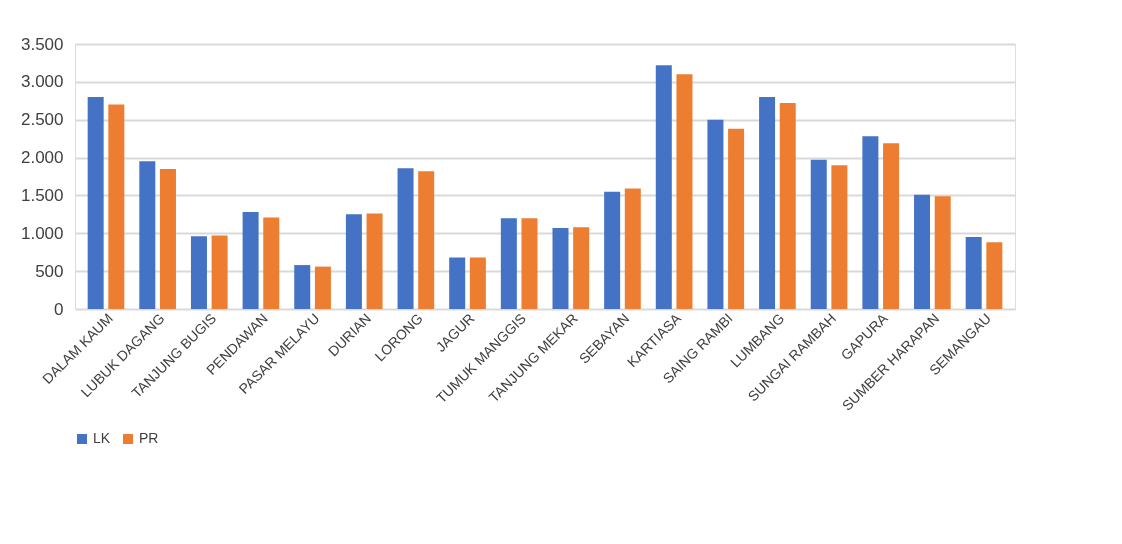  What do you see at coordinates (149, 438) in the screenshot?
I see `legend-label: PR` at bounding box center [149, 438].